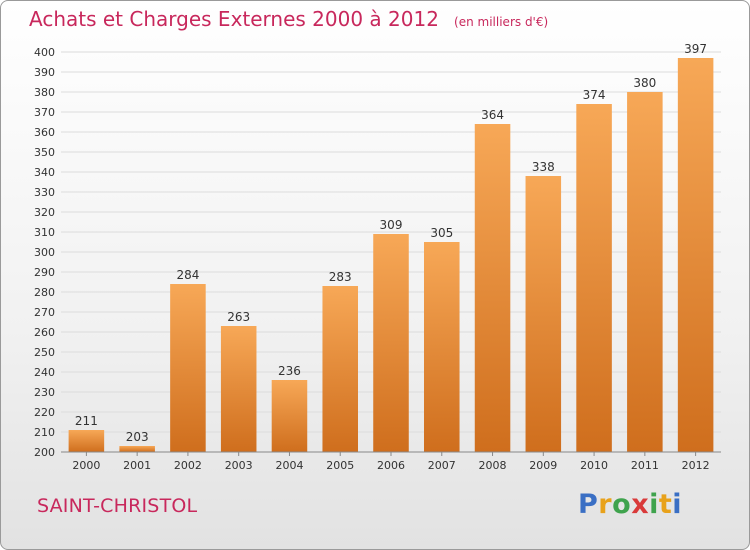 The width and height of the screenshot is (750, 550). Describe the element at coordinates (239, 465) in the screenshot. I see `x-tick-label-2003: 2003` at that location.